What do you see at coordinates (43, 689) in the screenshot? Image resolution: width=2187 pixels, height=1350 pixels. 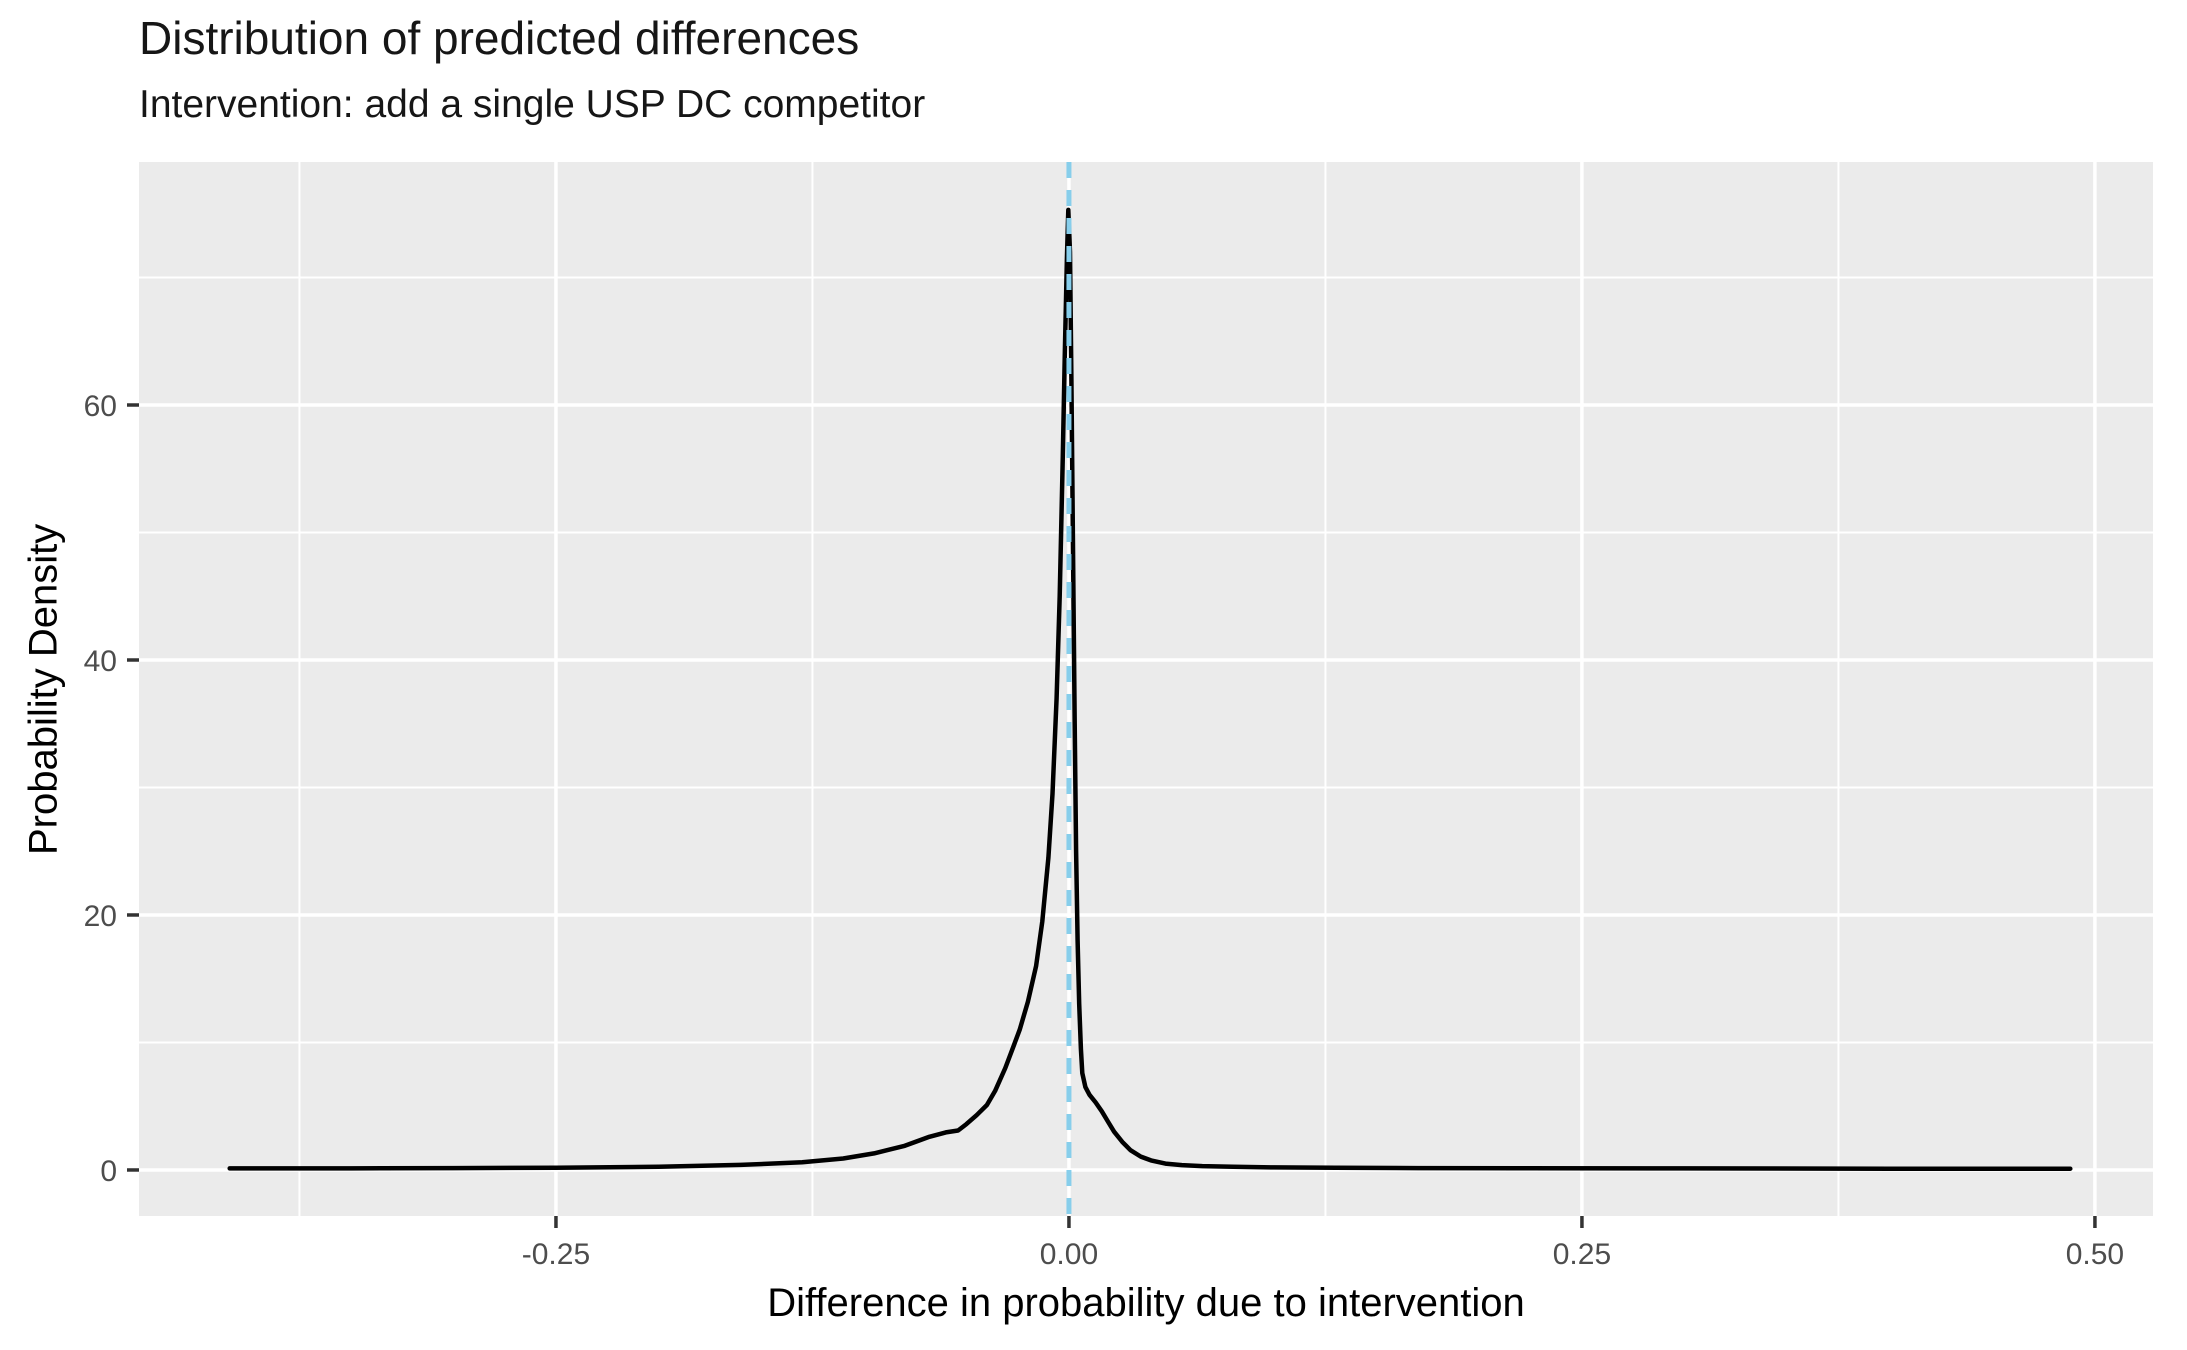 I see `y-axis-title: Probability Density` at bounding box center [43, 689].